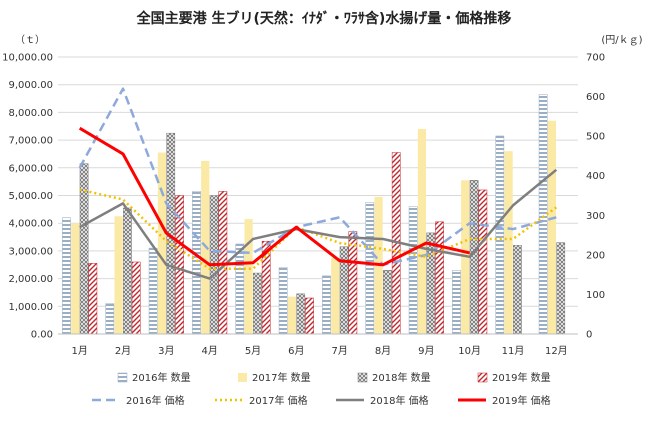  I want to click on x-tick-label: 2月, so click(123, 351).